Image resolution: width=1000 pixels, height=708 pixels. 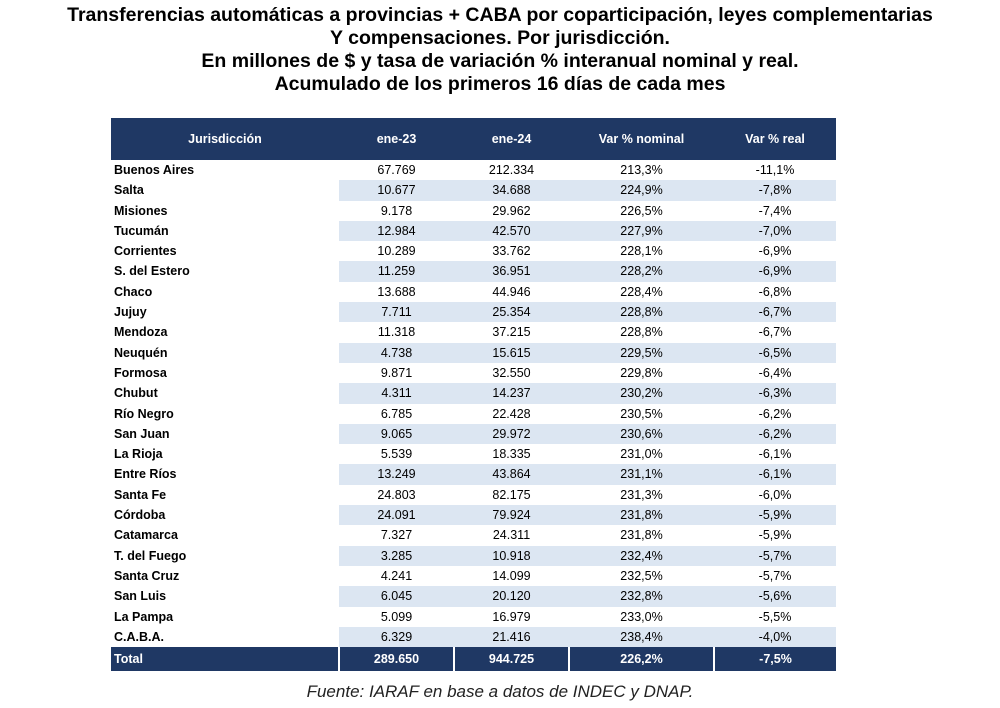 I want to click on cell-ene-24: 42.570, so click(x=511, y=231).